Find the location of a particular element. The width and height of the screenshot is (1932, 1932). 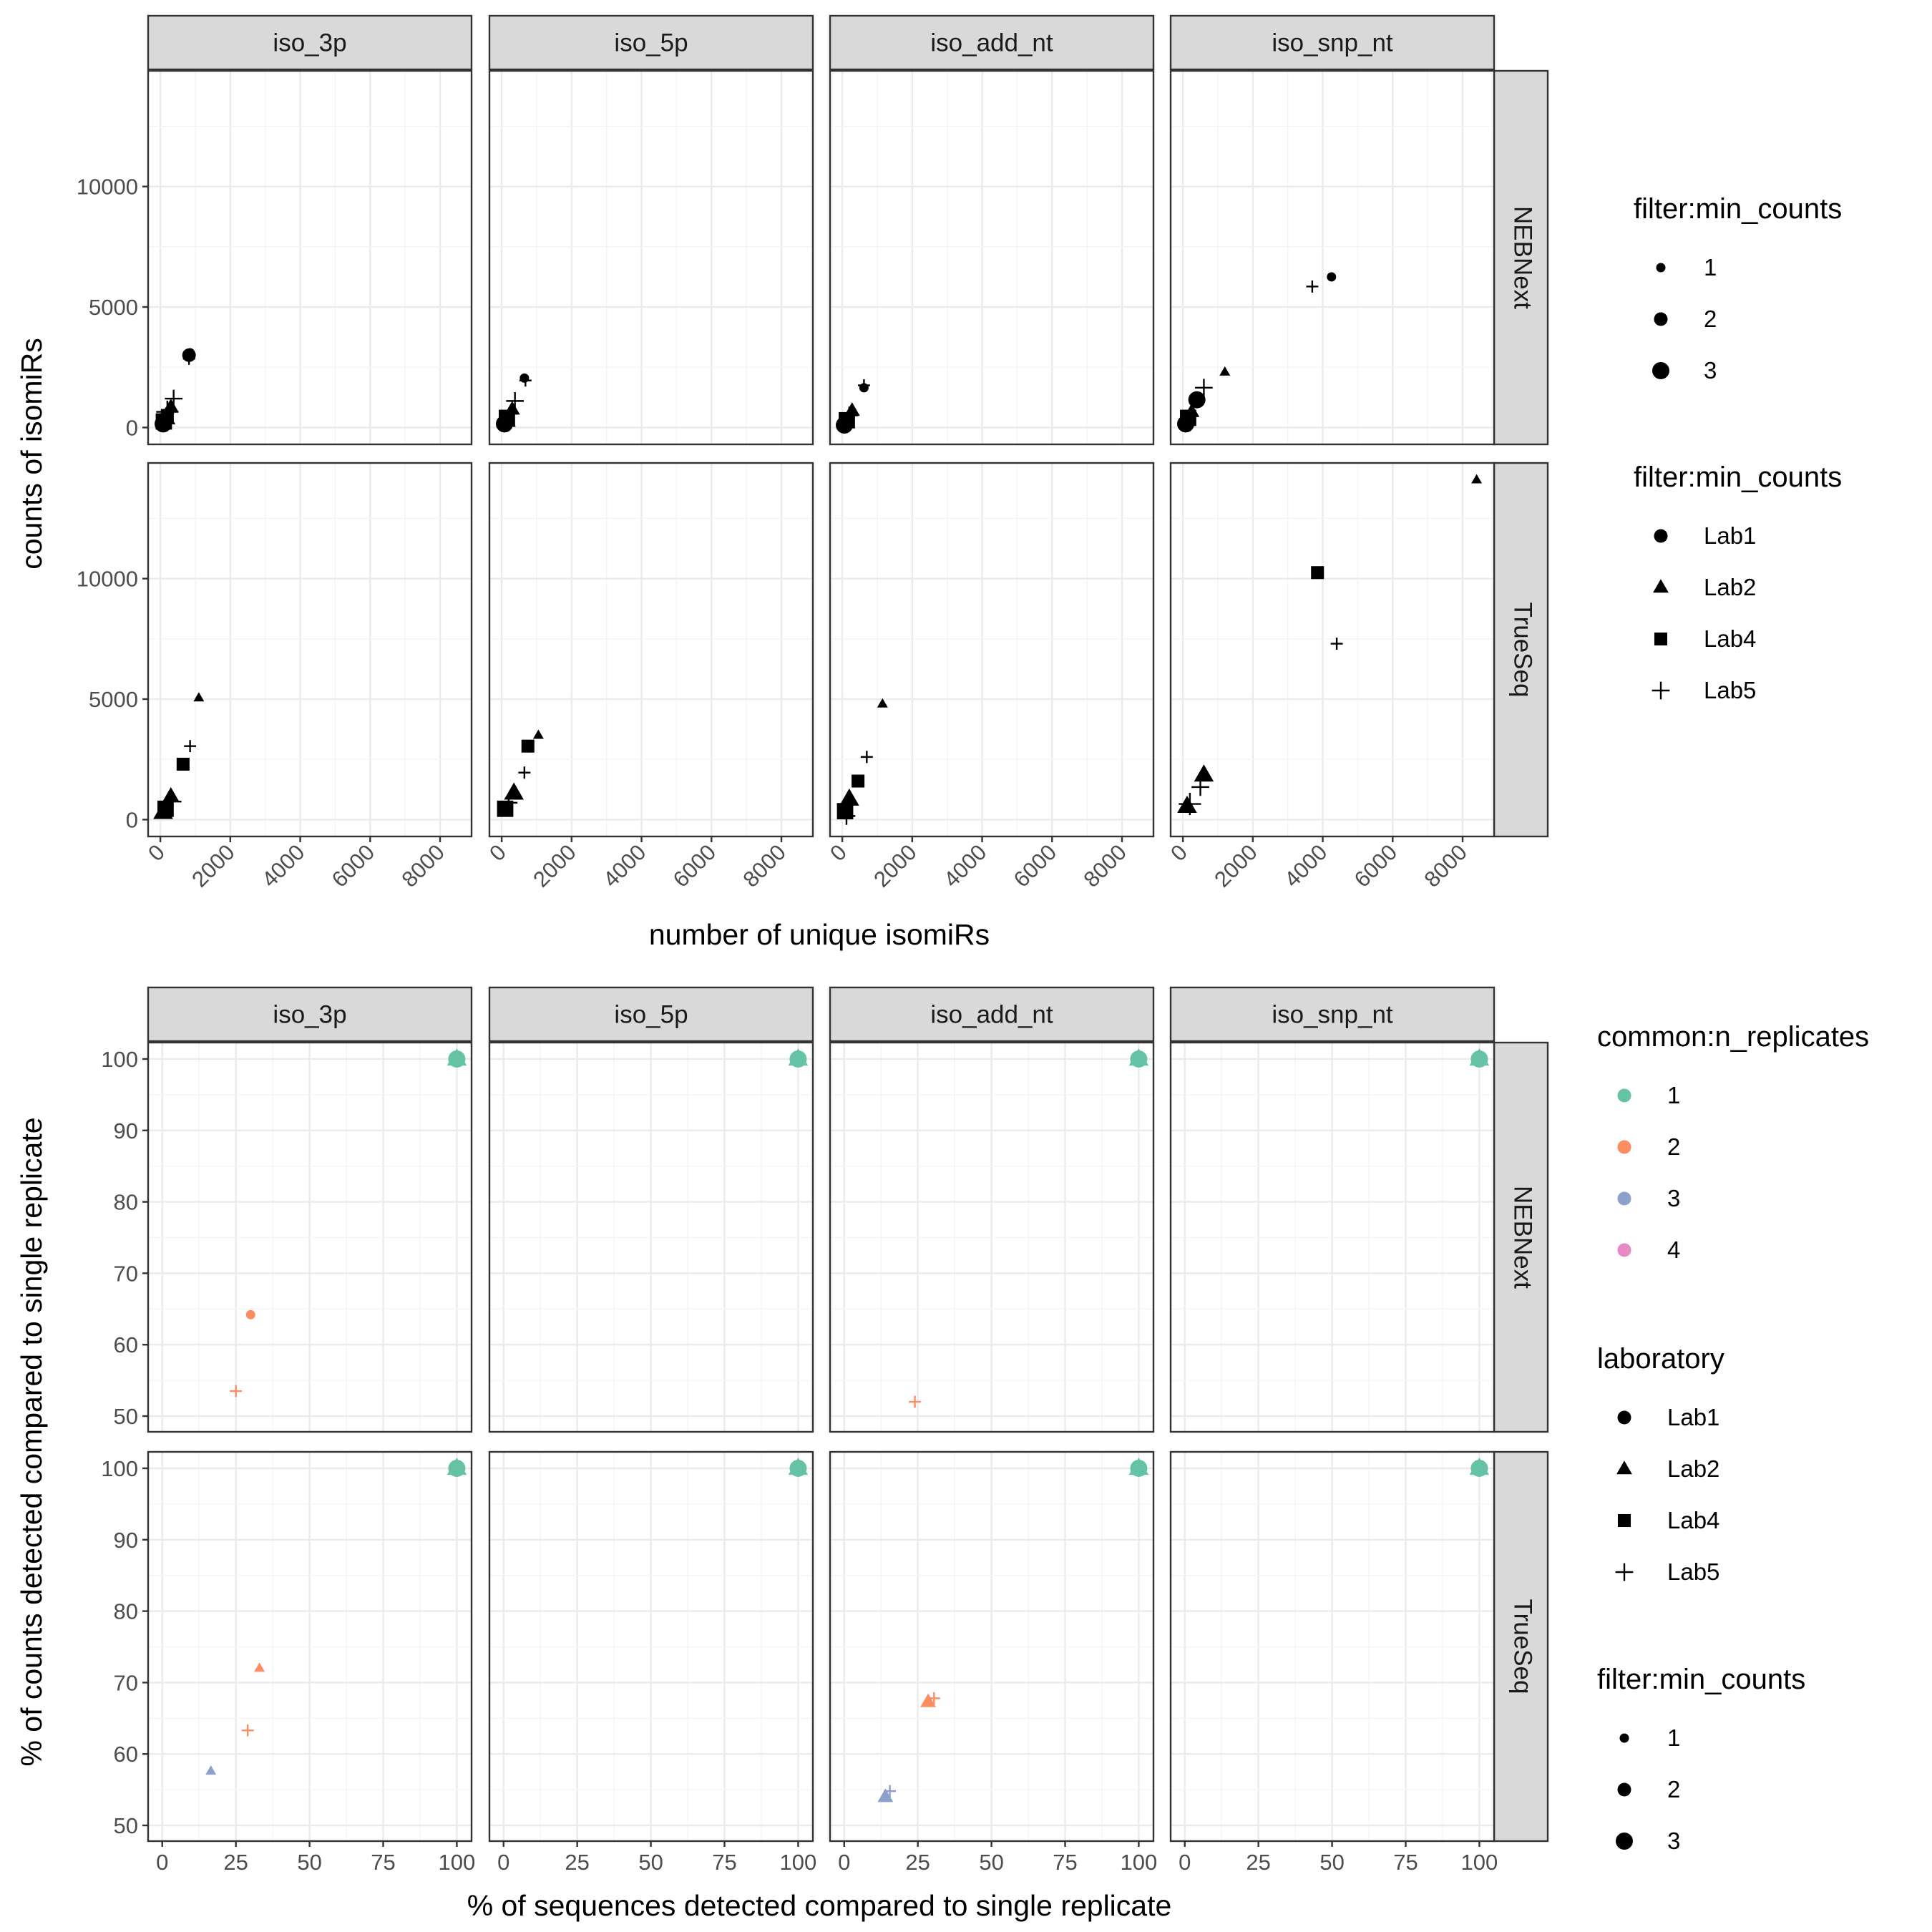

panel-iso_snp_nt-TrueSeq is located at coordinates (1332, 650).